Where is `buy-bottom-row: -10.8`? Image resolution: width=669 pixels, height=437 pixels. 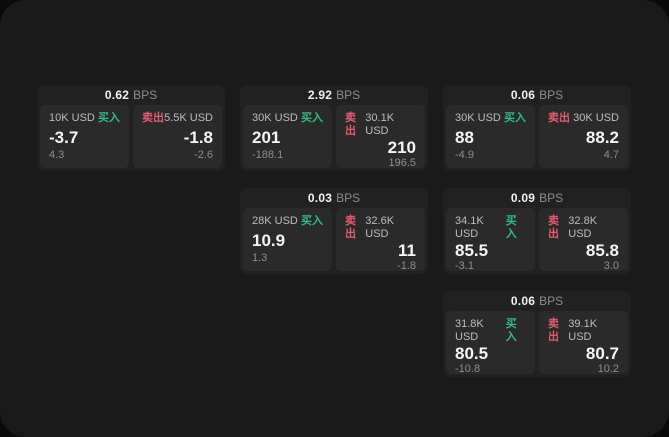 buy-bottom-row: -10.8 is located at coordinates (490, 369).